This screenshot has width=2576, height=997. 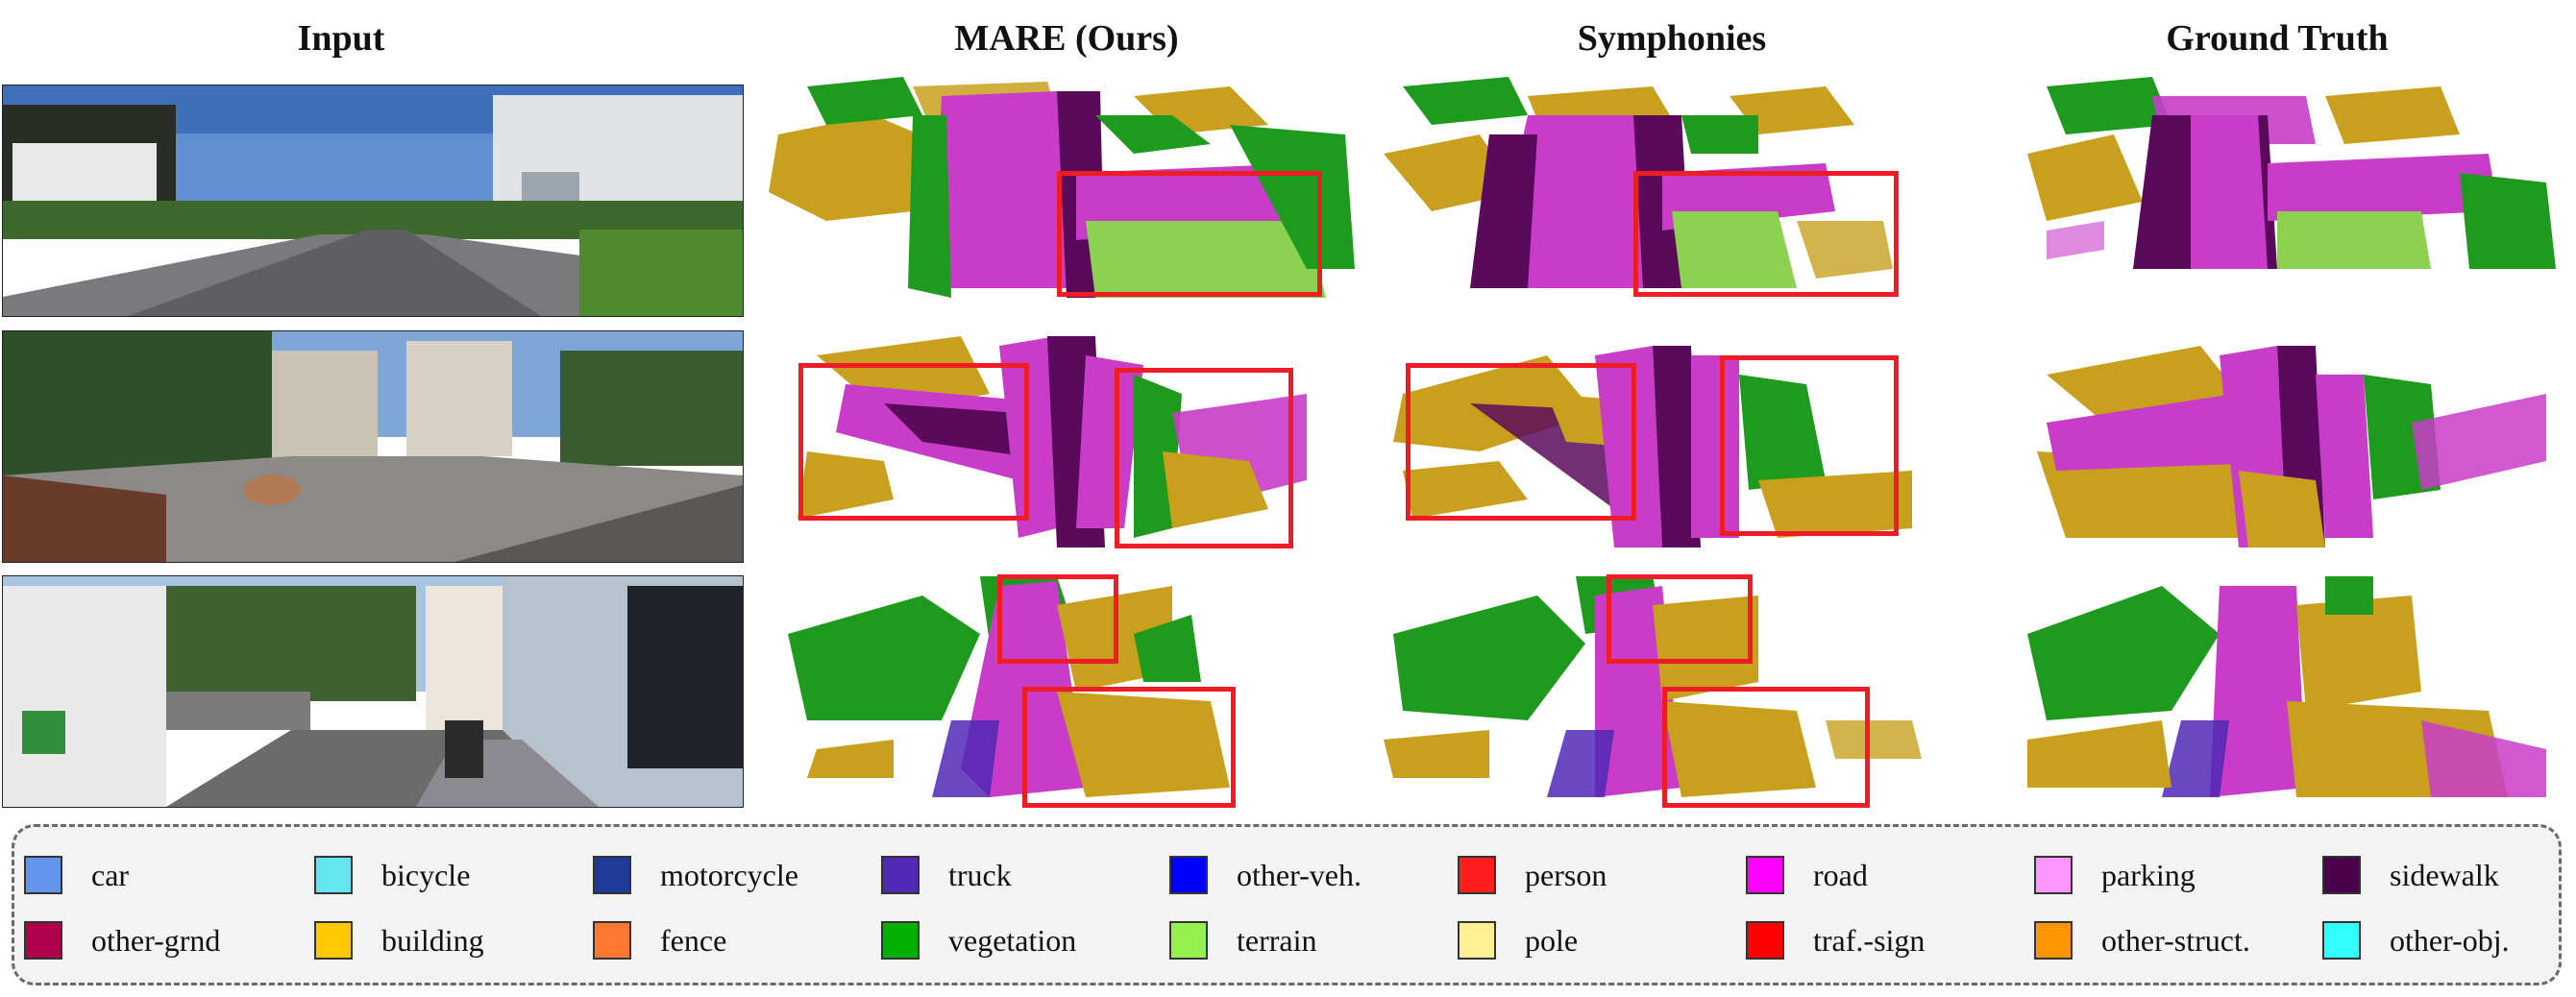 I want to click on legend-item-fence: fence, so click(x=659, y=940).